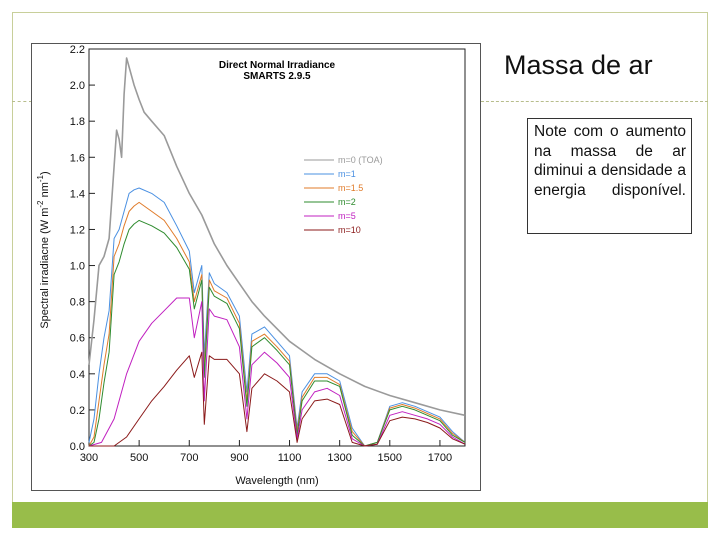 The height and width of the screenshot is (540, 720). What do you see at coordinates (77, 447) in the screenshot?
I see `y-tick-label: 0.0` at bounding box center [77, 447].